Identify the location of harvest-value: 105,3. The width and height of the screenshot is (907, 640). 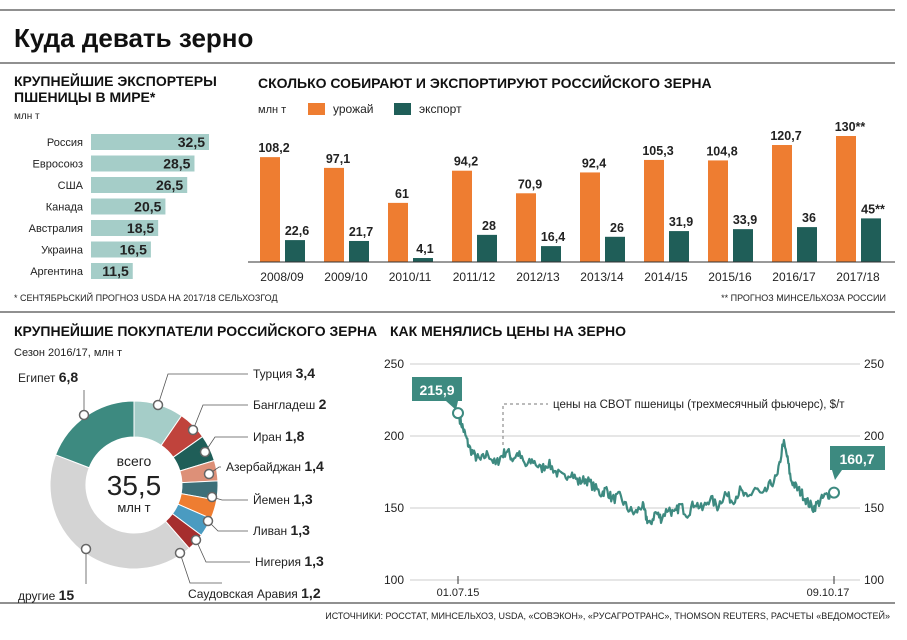
(657, 151).